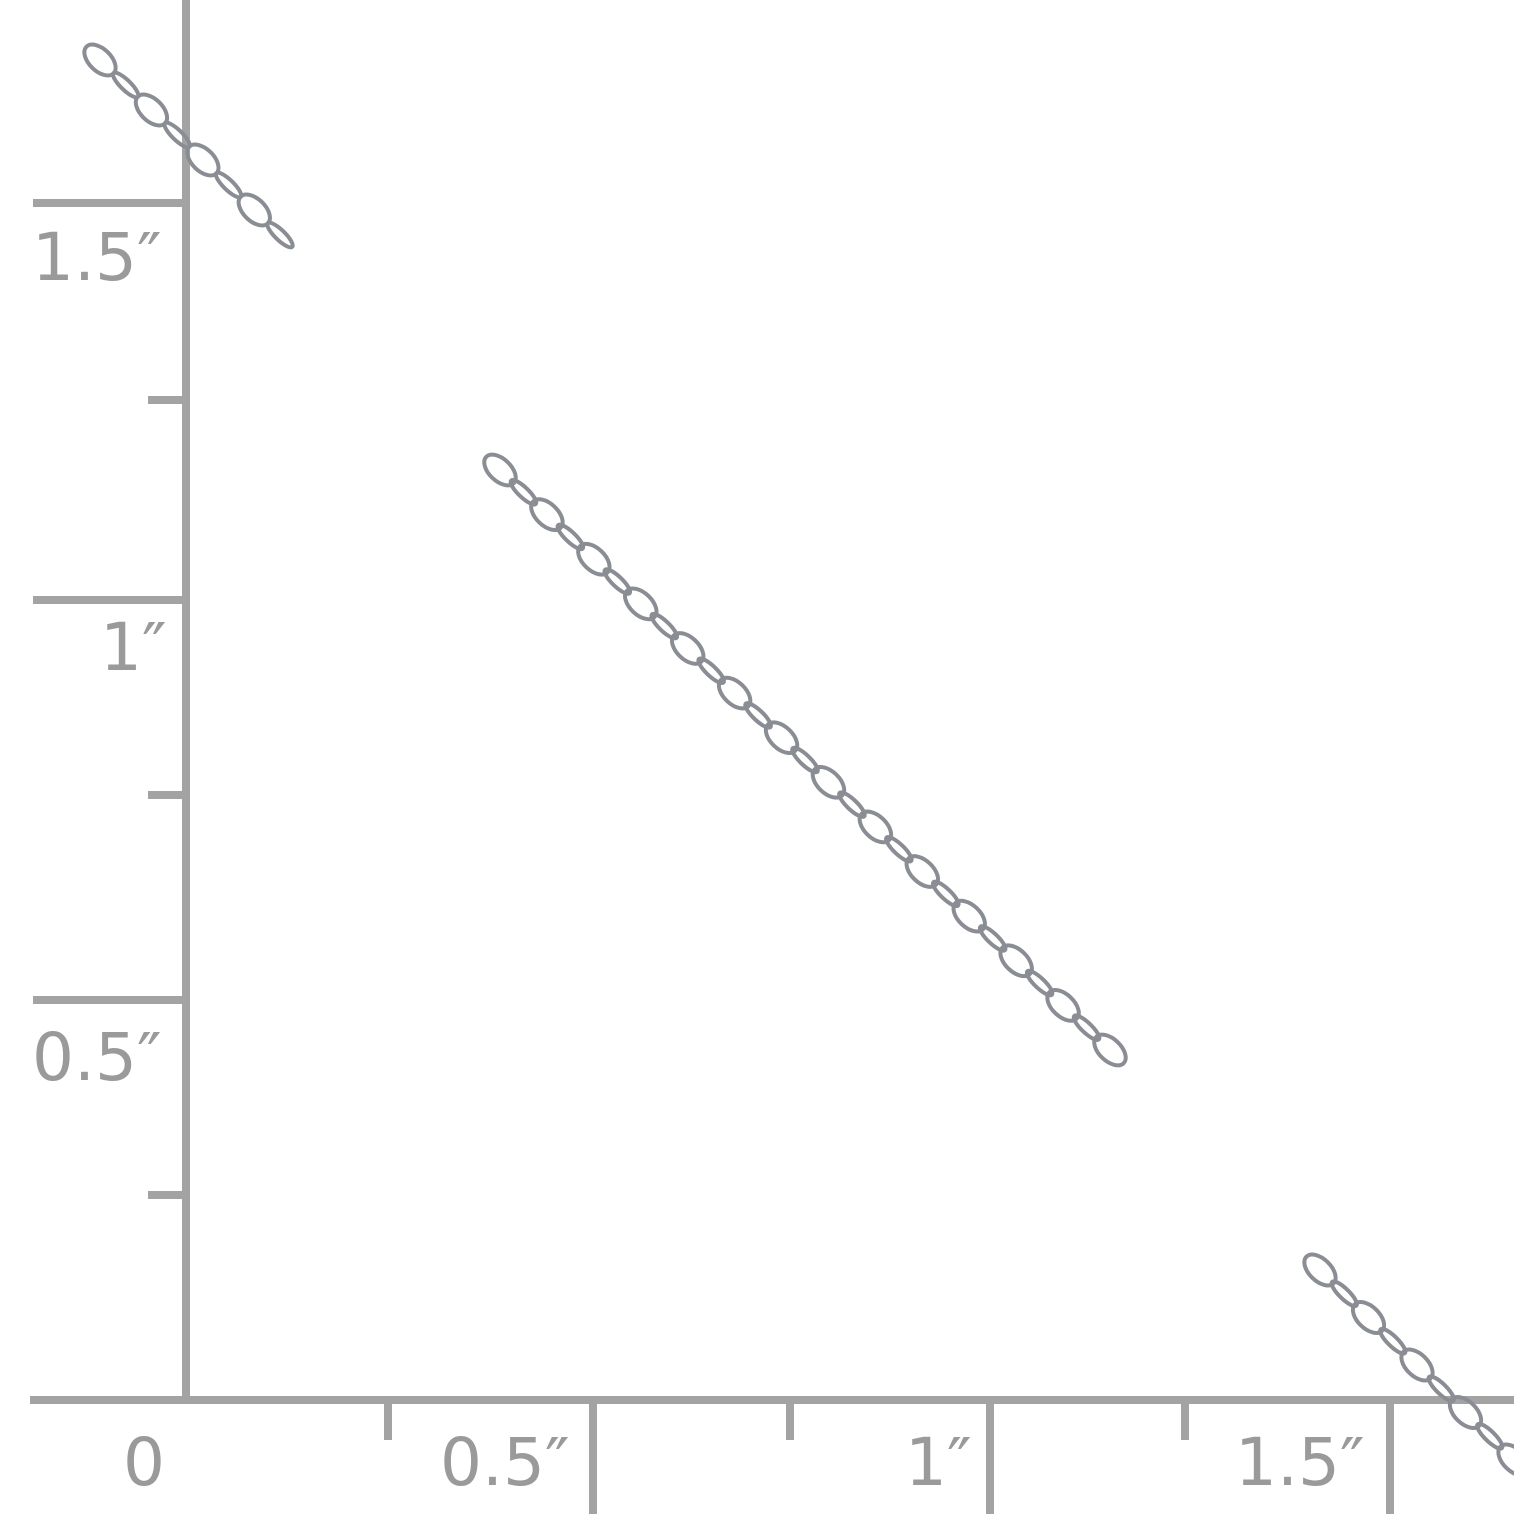 This screenshot has width=1514, height=1514. I want to click on ruler-label-horizontal: 1.5″, so click(1300, 1462).